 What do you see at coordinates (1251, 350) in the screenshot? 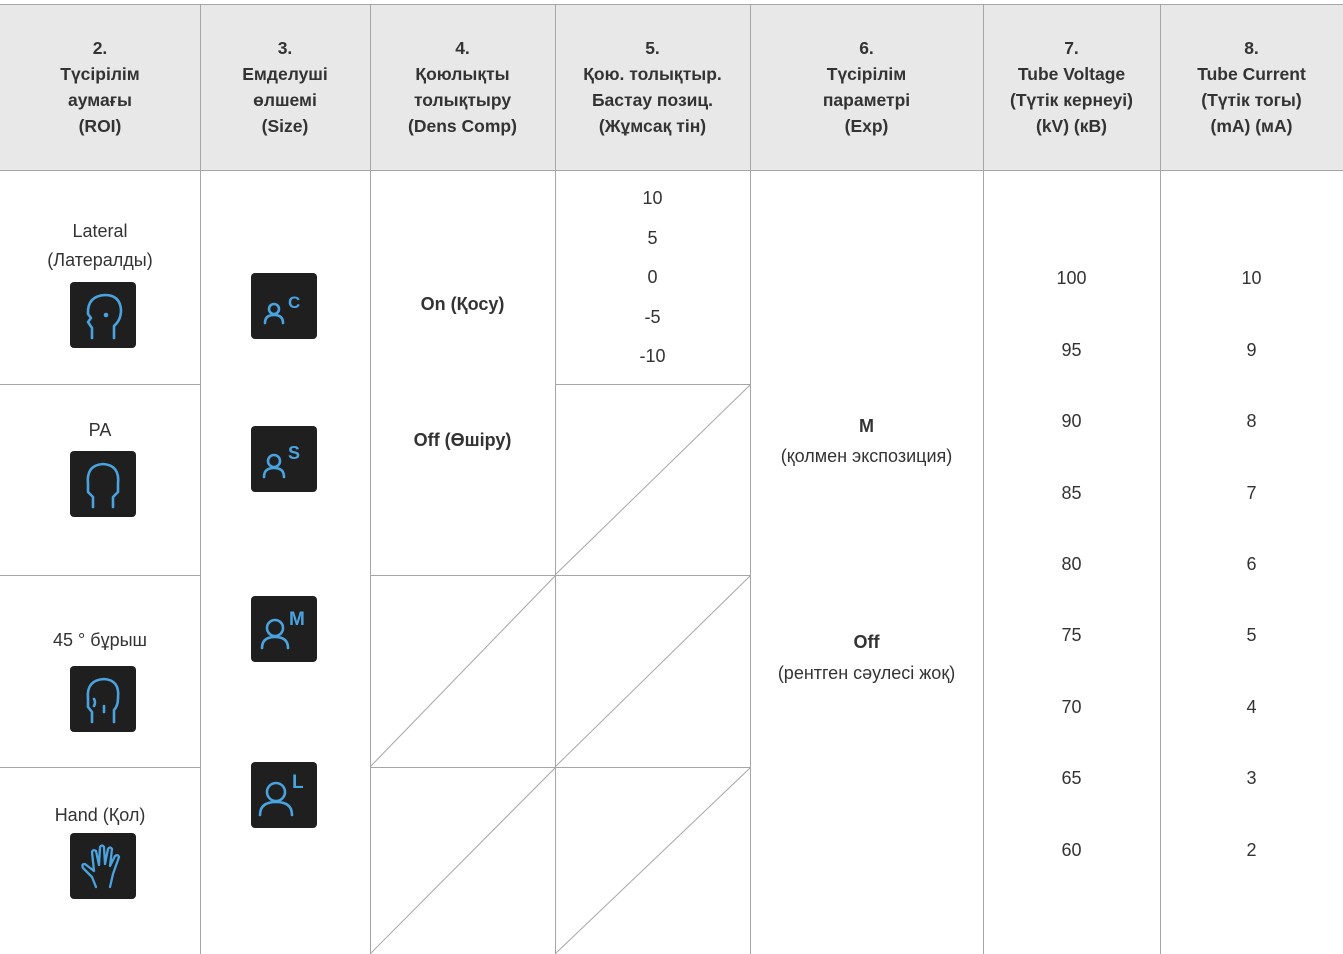
I see `tube-current-value: 9` at bounding box center [1251, 350].